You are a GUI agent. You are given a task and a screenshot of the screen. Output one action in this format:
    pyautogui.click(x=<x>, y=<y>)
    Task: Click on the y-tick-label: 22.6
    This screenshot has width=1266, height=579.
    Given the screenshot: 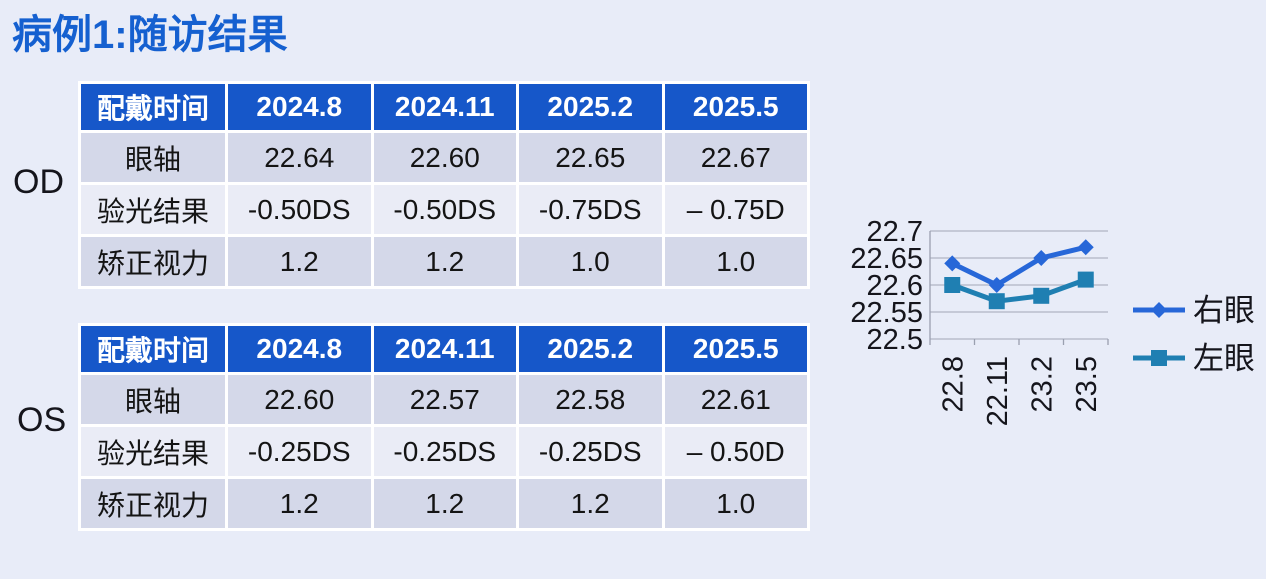 What is the action you would take?
    pyautogui.click(x=895, y=286)
    